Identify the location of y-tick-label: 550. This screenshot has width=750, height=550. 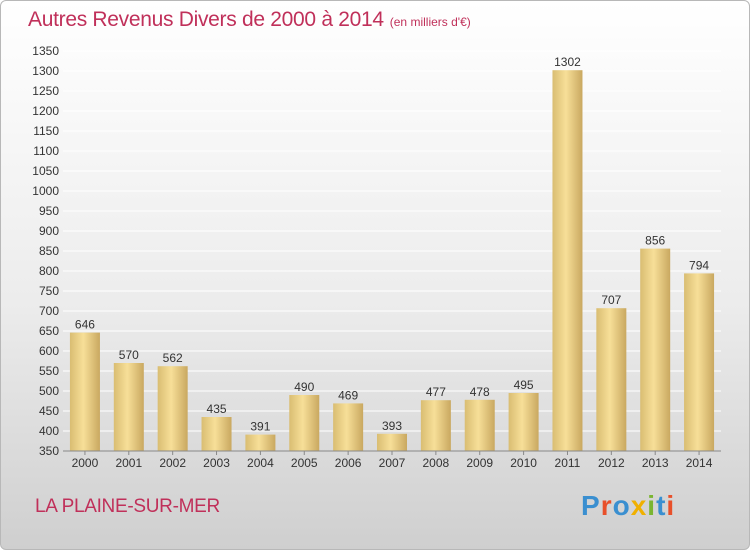
(49, 371).